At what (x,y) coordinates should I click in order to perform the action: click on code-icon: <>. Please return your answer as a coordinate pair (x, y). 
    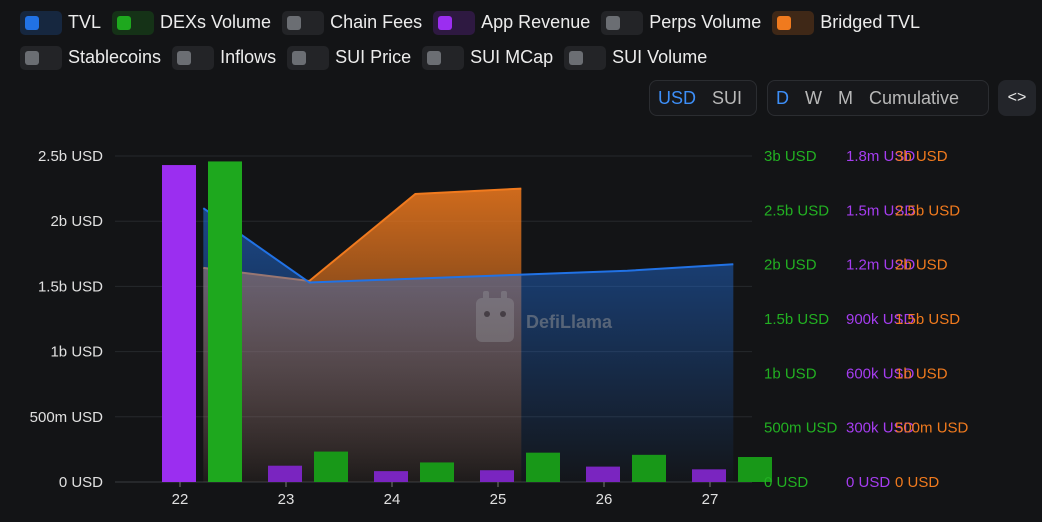
    Looking at the image, I should click on (1017, 97).